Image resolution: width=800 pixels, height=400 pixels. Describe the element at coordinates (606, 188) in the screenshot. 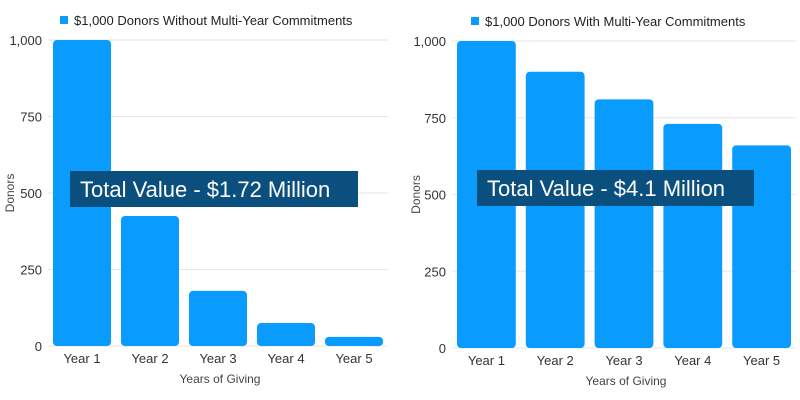

I see `annotation-text: Total Value - $4.1 Million` at that location.